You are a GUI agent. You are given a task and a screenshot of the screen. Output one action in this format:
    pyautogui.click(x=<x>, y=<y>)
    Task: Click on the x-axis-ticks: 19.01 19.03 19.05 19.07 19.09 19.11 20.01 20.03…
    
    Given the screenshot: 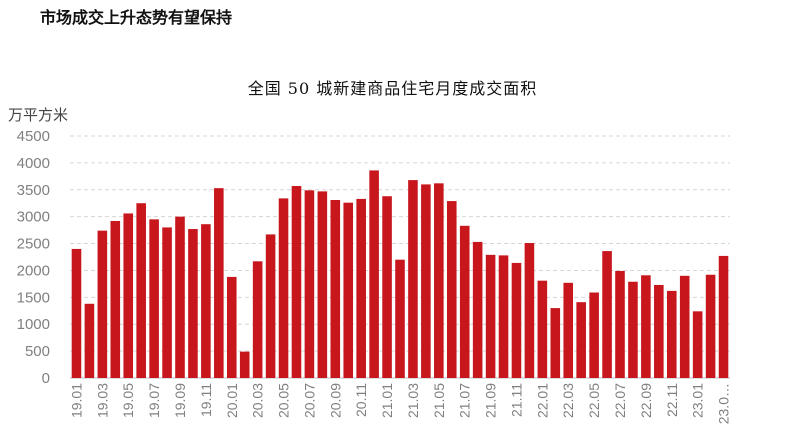 What is the action you would take?
    pyautogui.click(x=399, y=403)
    